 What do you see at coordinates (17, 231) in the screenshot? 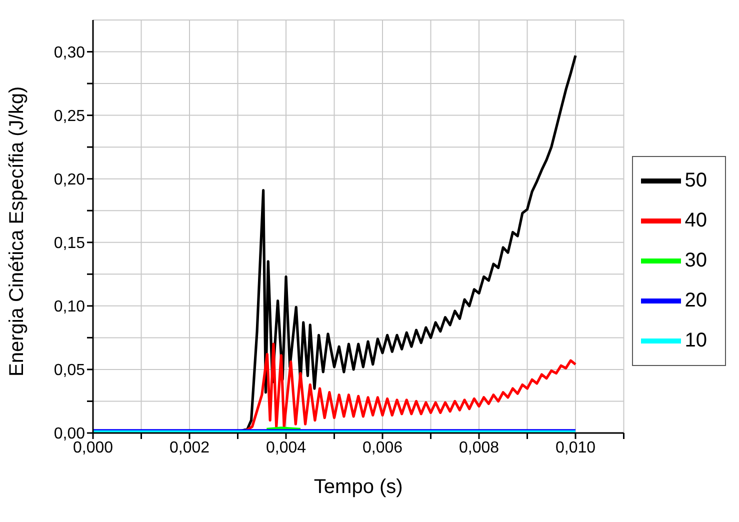
I see `y-axis-title: Energia Cinética Específia (J/kg)` at bounding box center [17, 231].